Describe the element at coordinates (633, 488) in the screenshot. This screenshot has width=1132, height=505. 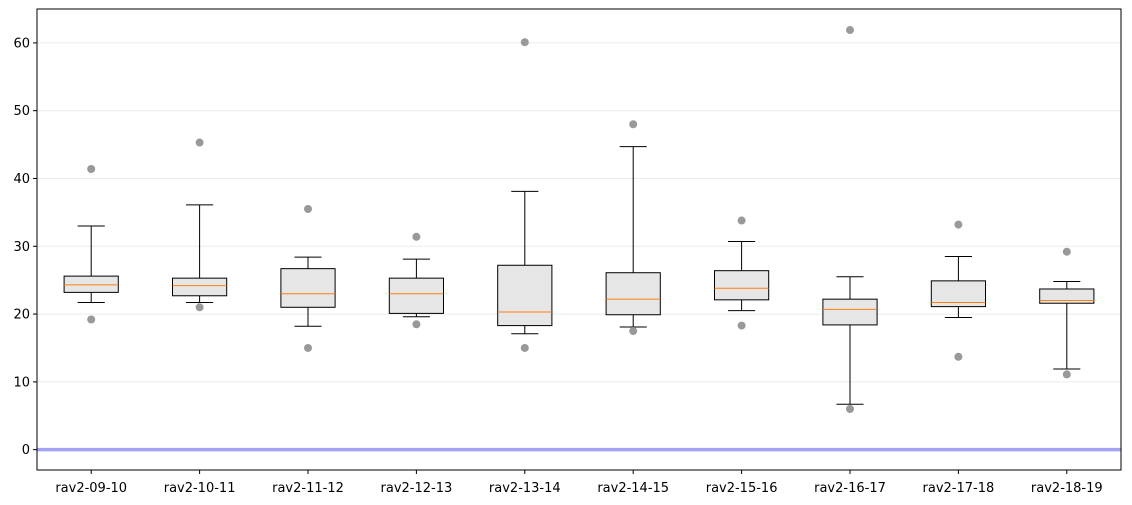
I see `x-tick-label: rav2-14-15` at that location.